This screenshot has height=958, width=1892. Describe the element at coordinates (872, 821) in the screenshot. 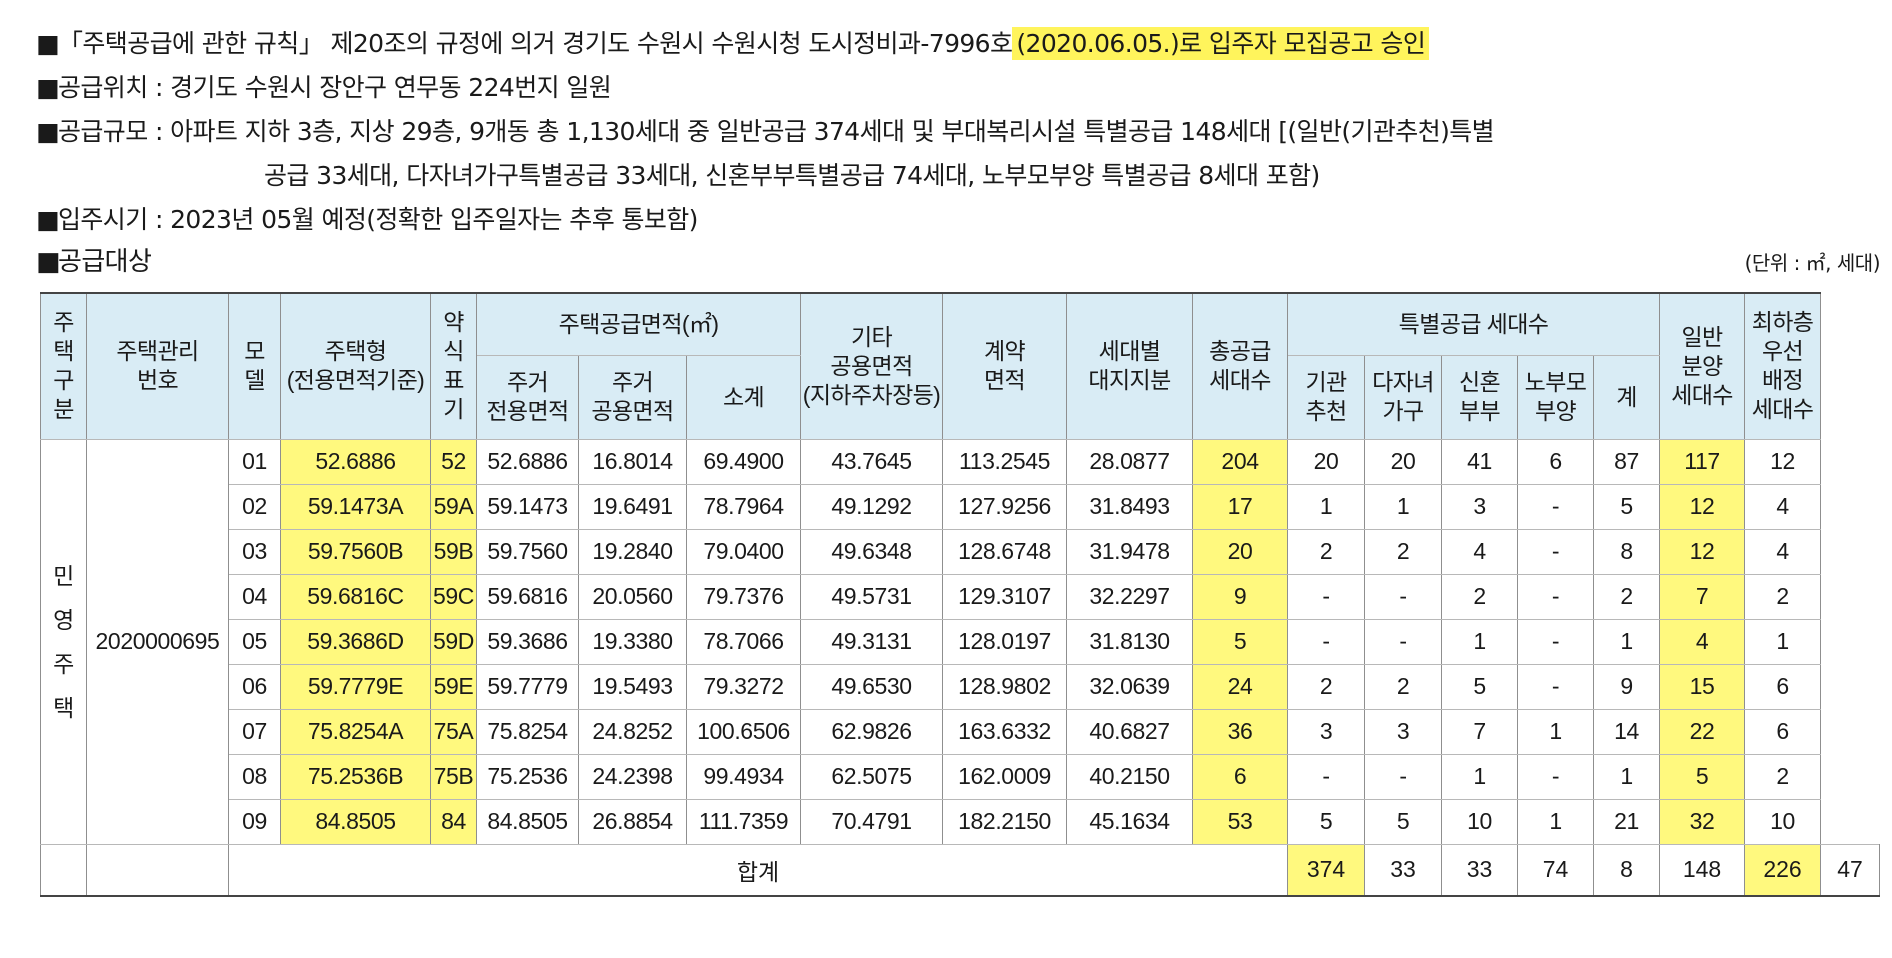

I see `other-common-area-cell: 70.4791` at that location.